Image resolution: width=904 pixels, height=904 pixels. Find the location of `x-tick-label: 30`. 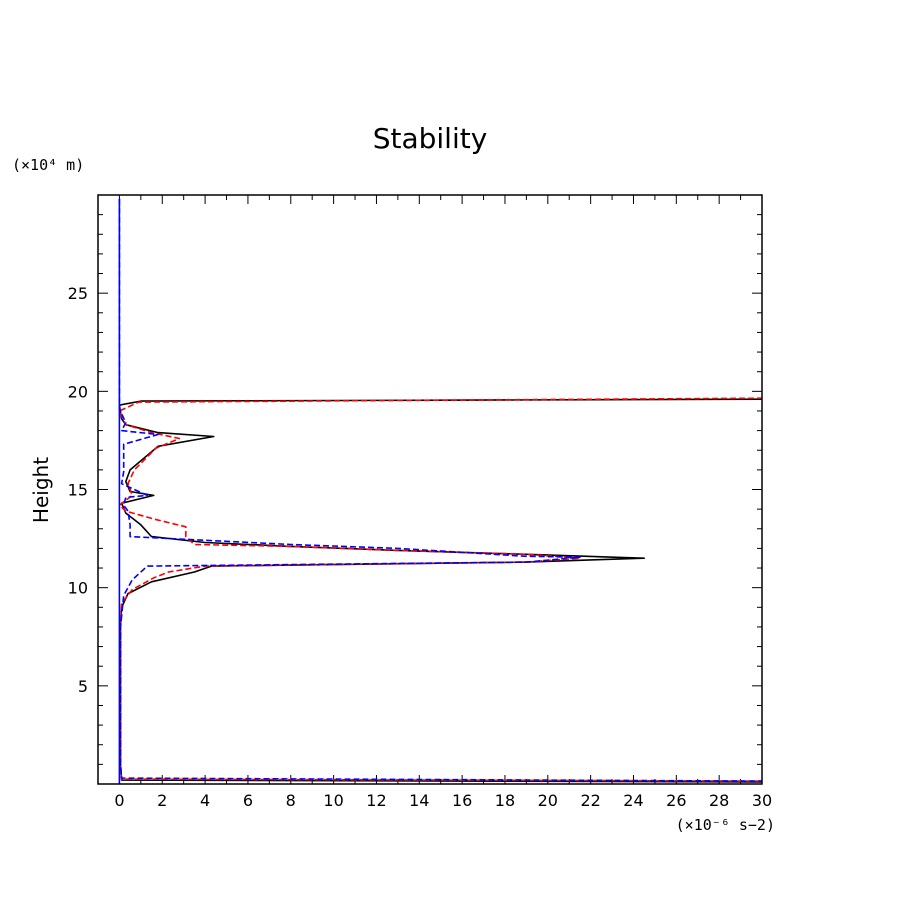

x-tick-label: 30 is located at coordinates (762, 800).